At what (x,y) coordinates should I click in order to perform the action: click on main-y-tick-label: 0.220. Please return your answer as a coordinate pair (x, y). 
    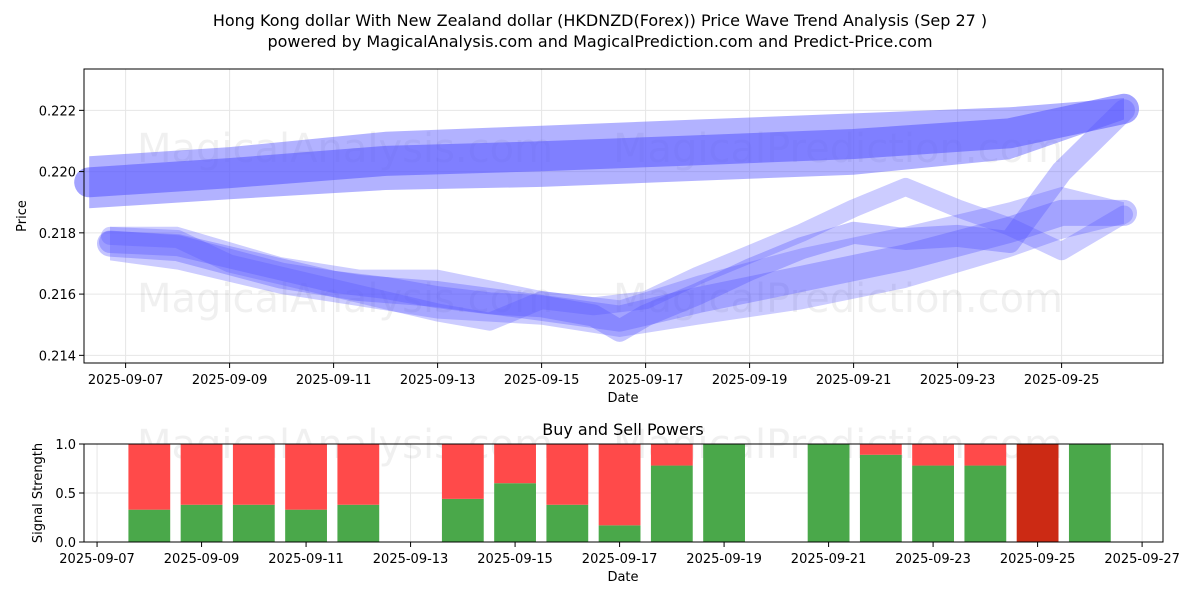
    Looking at the image, I should click on (57, 173).